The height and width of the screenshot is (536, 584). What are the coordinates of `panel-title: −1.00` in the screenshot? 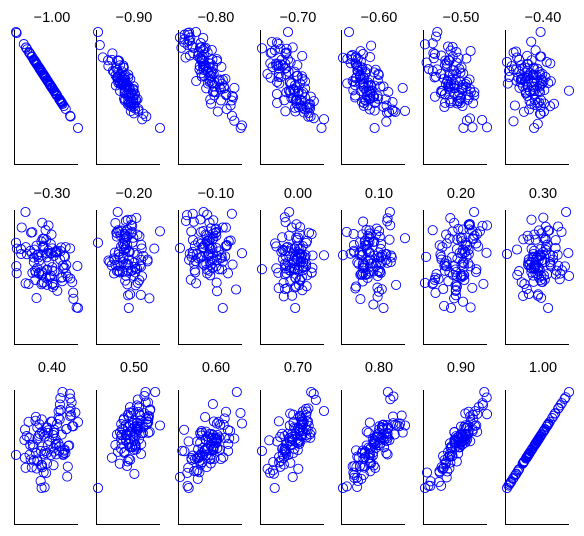 It's located at (52, 18).